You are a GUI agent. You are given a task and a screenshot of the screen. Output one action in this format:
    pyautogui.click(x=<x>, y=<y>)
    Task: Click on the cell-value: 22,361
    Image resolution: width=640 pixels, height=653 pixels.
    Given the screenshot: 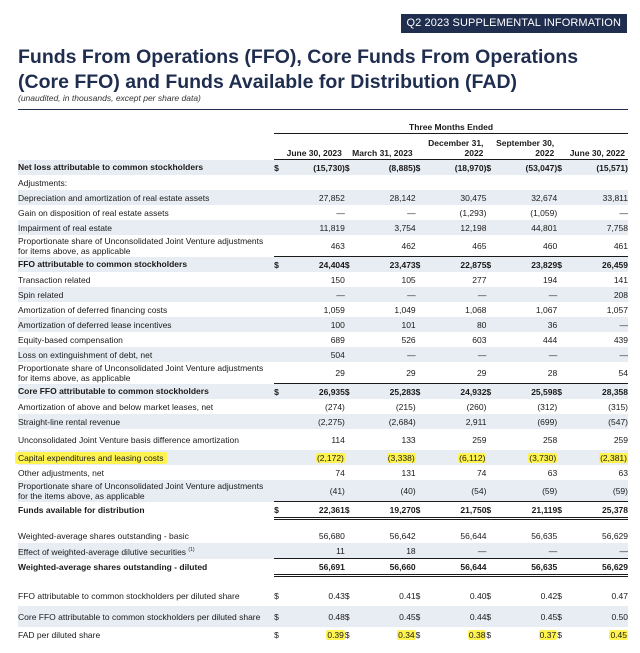 What is the action you would take?
    pyautogui.click(x=331, y=509)
    